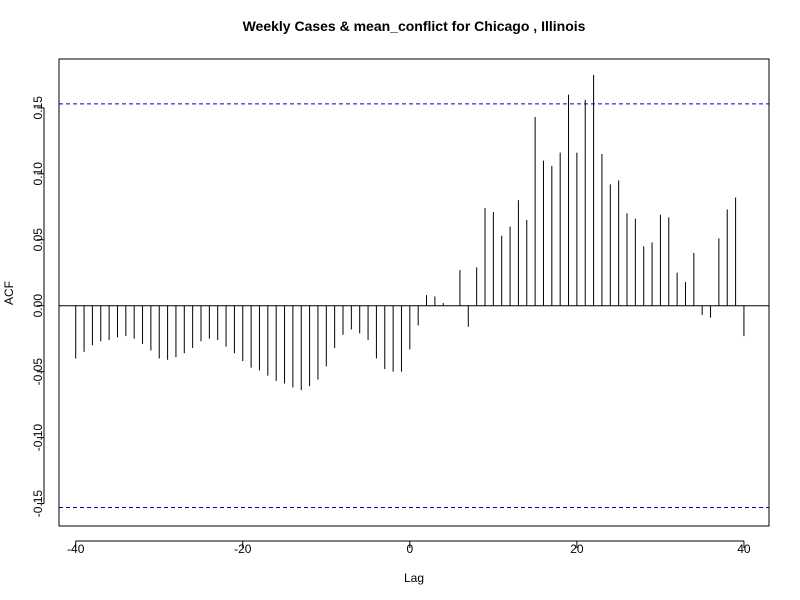 The width and height of the screenshot is (800, 600). What do you see at coordinates (577, 549) in the screenshot?
I see `x-tick-label: 20` at bounding box center [577, 549].